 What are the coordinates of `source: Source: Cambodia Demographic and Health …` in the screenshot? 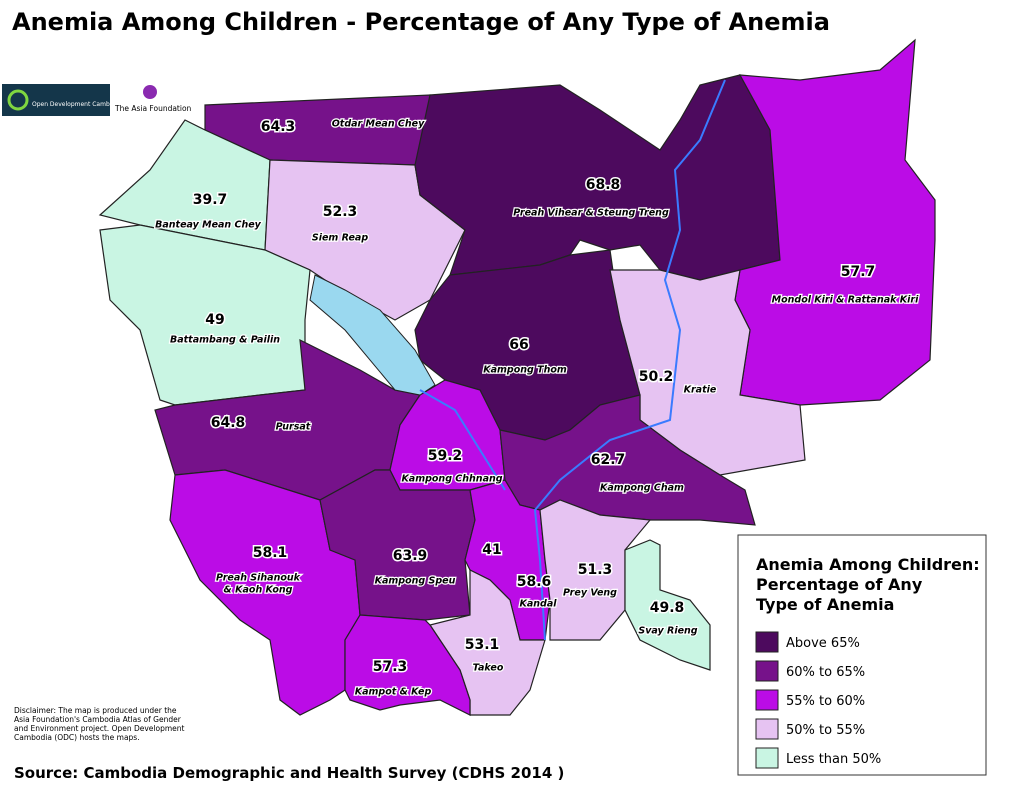 It's located at (289, 773).